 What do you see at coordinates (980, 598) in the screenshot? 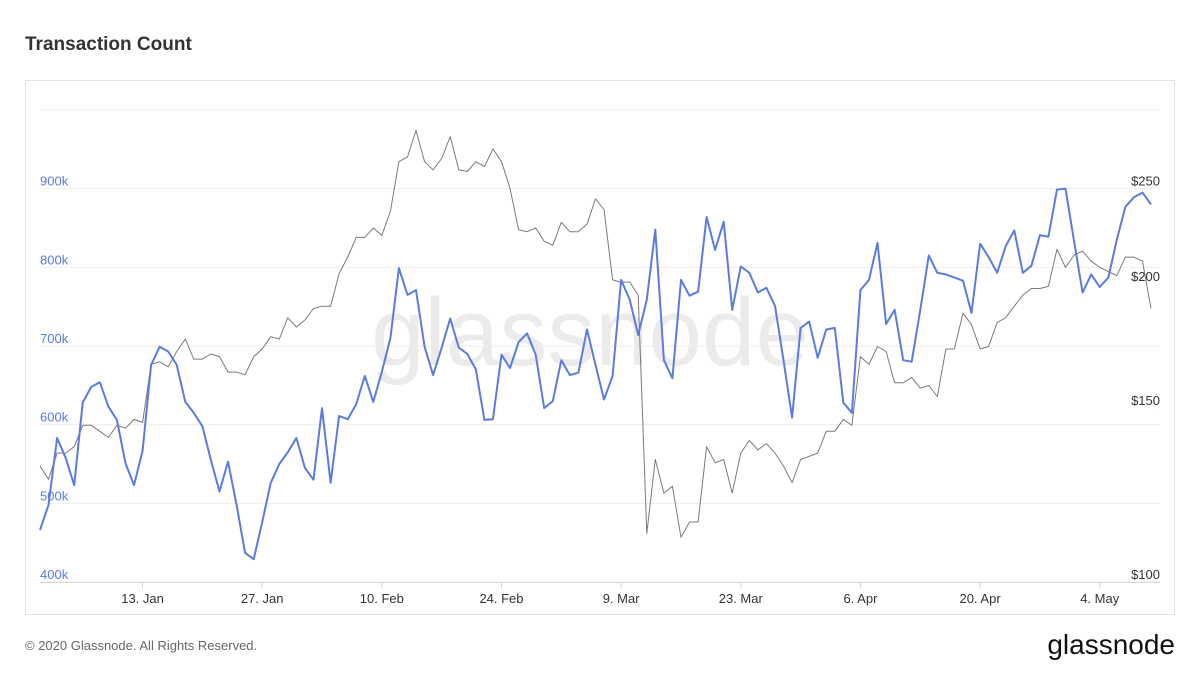
I see `x-tick-label: 20. Apr` at bounding box center [980, 598].